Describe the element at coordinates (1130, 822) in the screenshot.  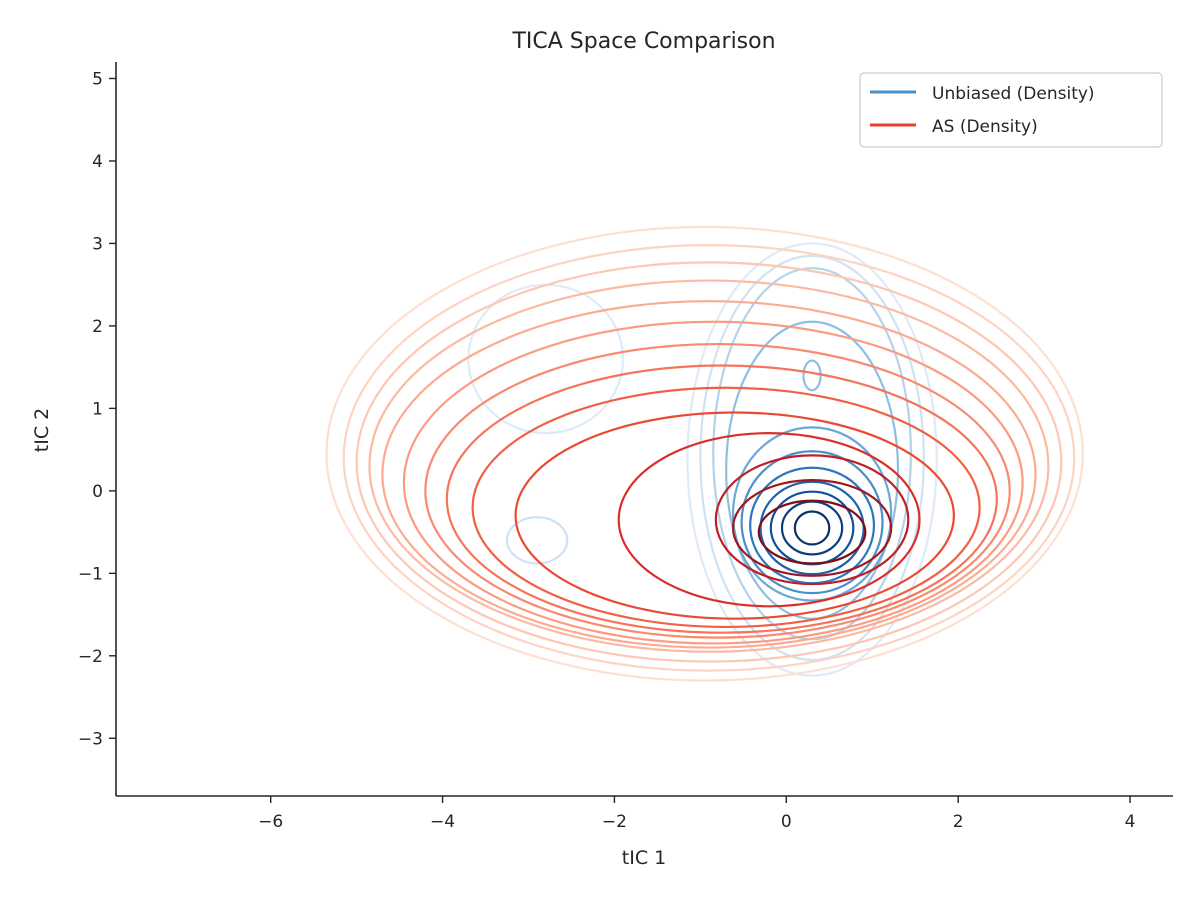
I see `x-tick-label: 4` at that location.